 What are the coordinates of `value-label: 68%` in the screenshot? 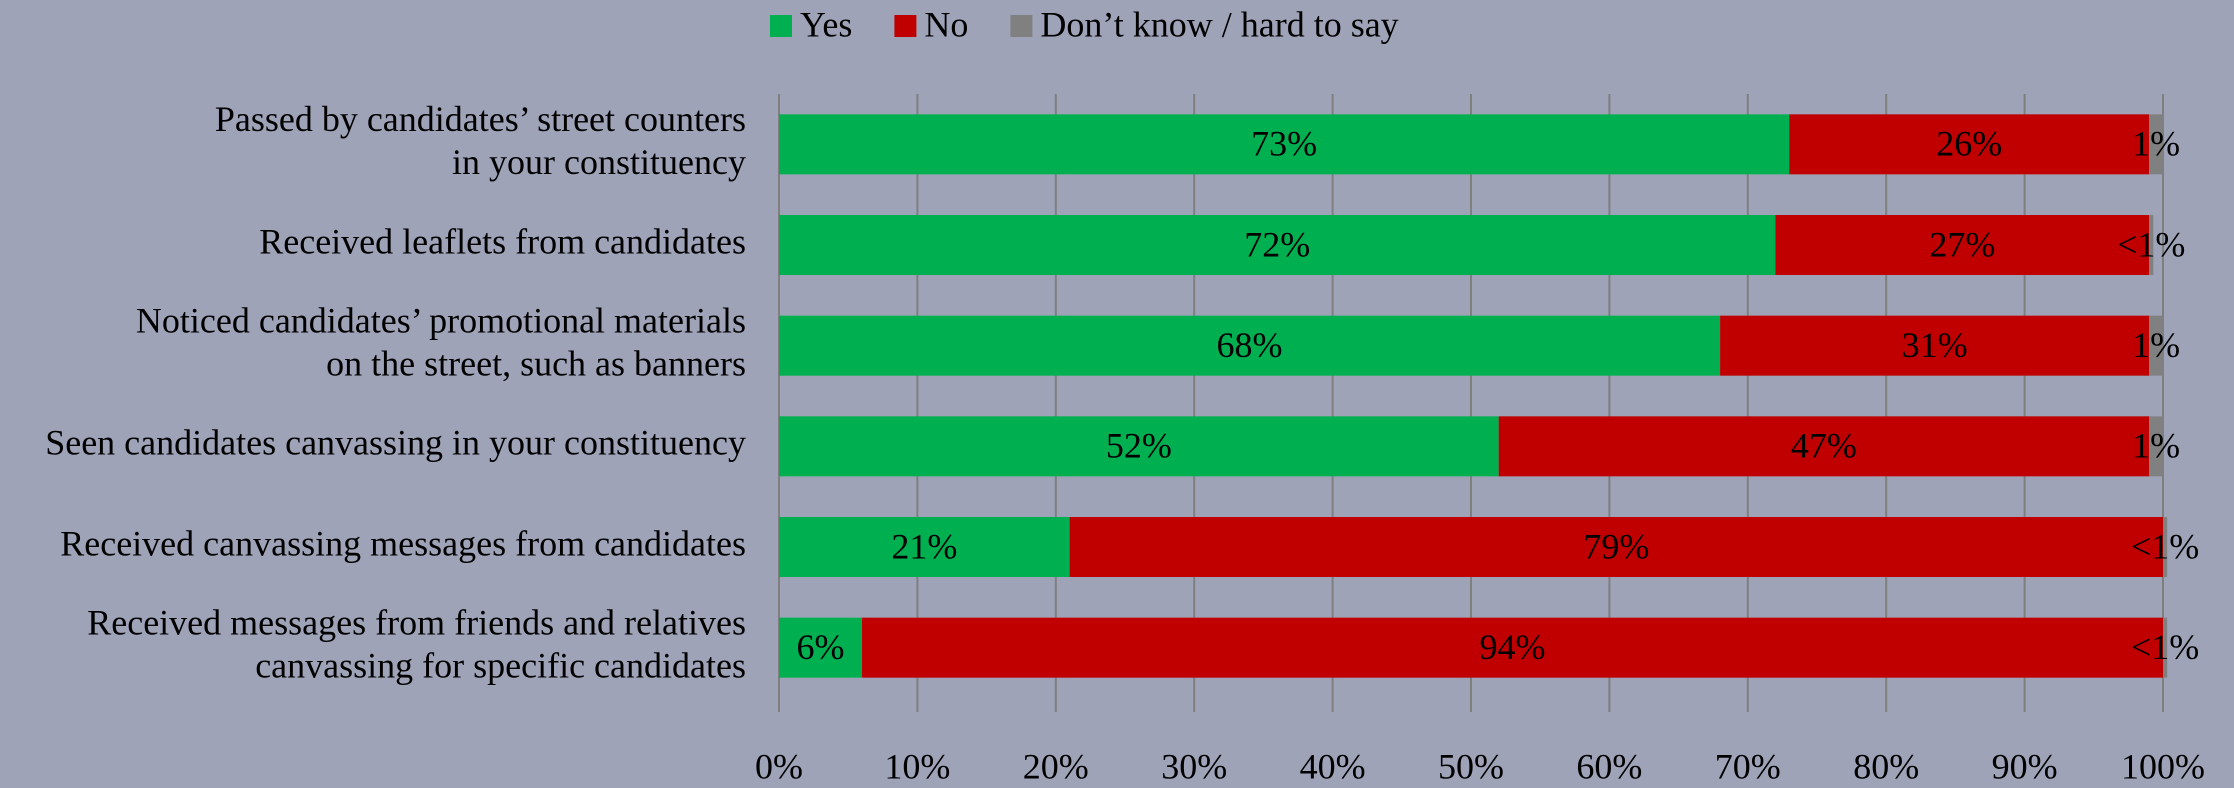 It's located at (1250, 345).